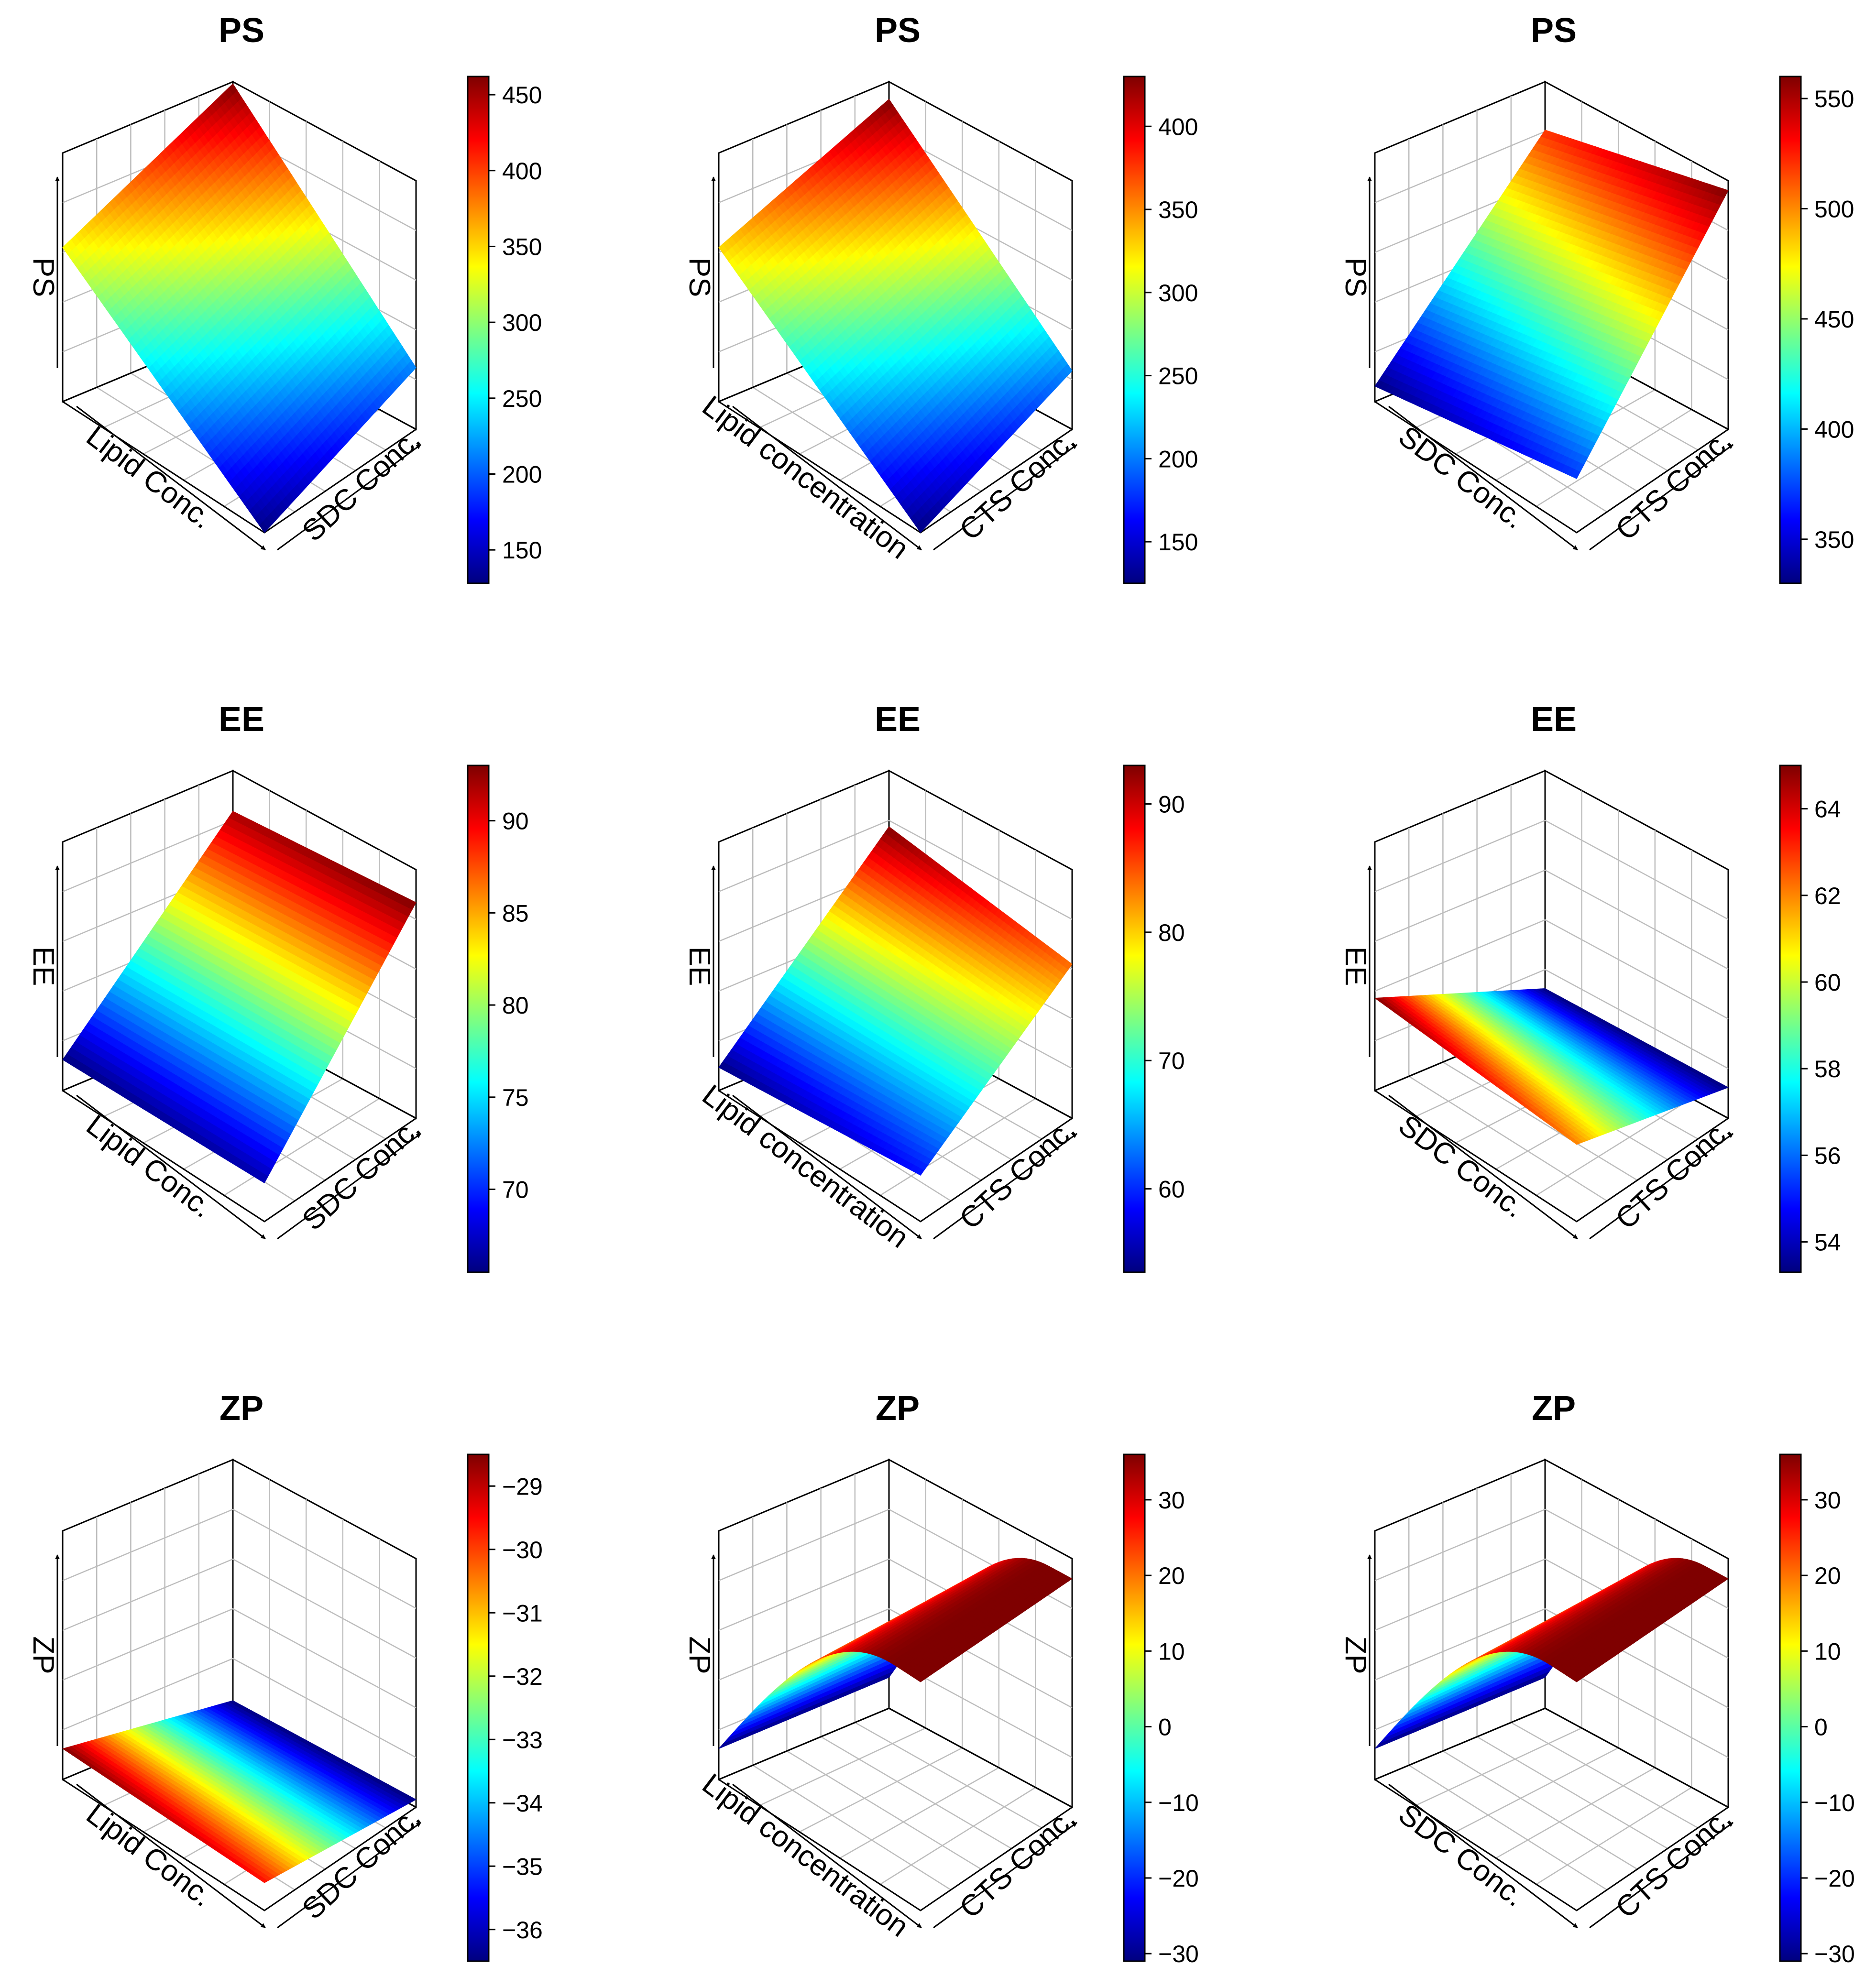 The width and height of the screenshot is (1876, 1987). What do you see at coordinates (1834, 99) in the screenshot?
I see `colorbar-tick-label: 550` at bounding box center [1834, 99].